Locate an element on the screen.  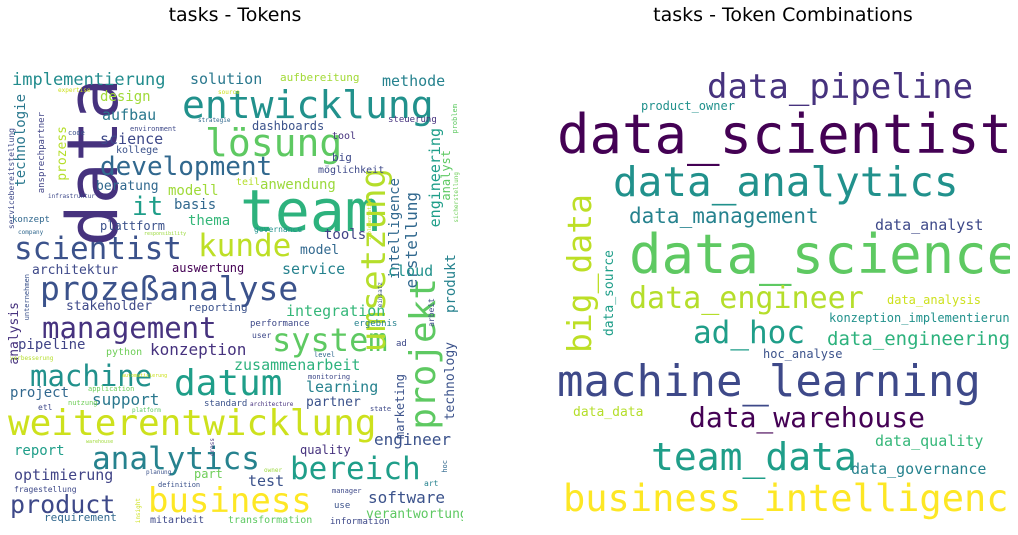
word-ansprechpartner: ansprechpartner is located at coordinates (42, 153).